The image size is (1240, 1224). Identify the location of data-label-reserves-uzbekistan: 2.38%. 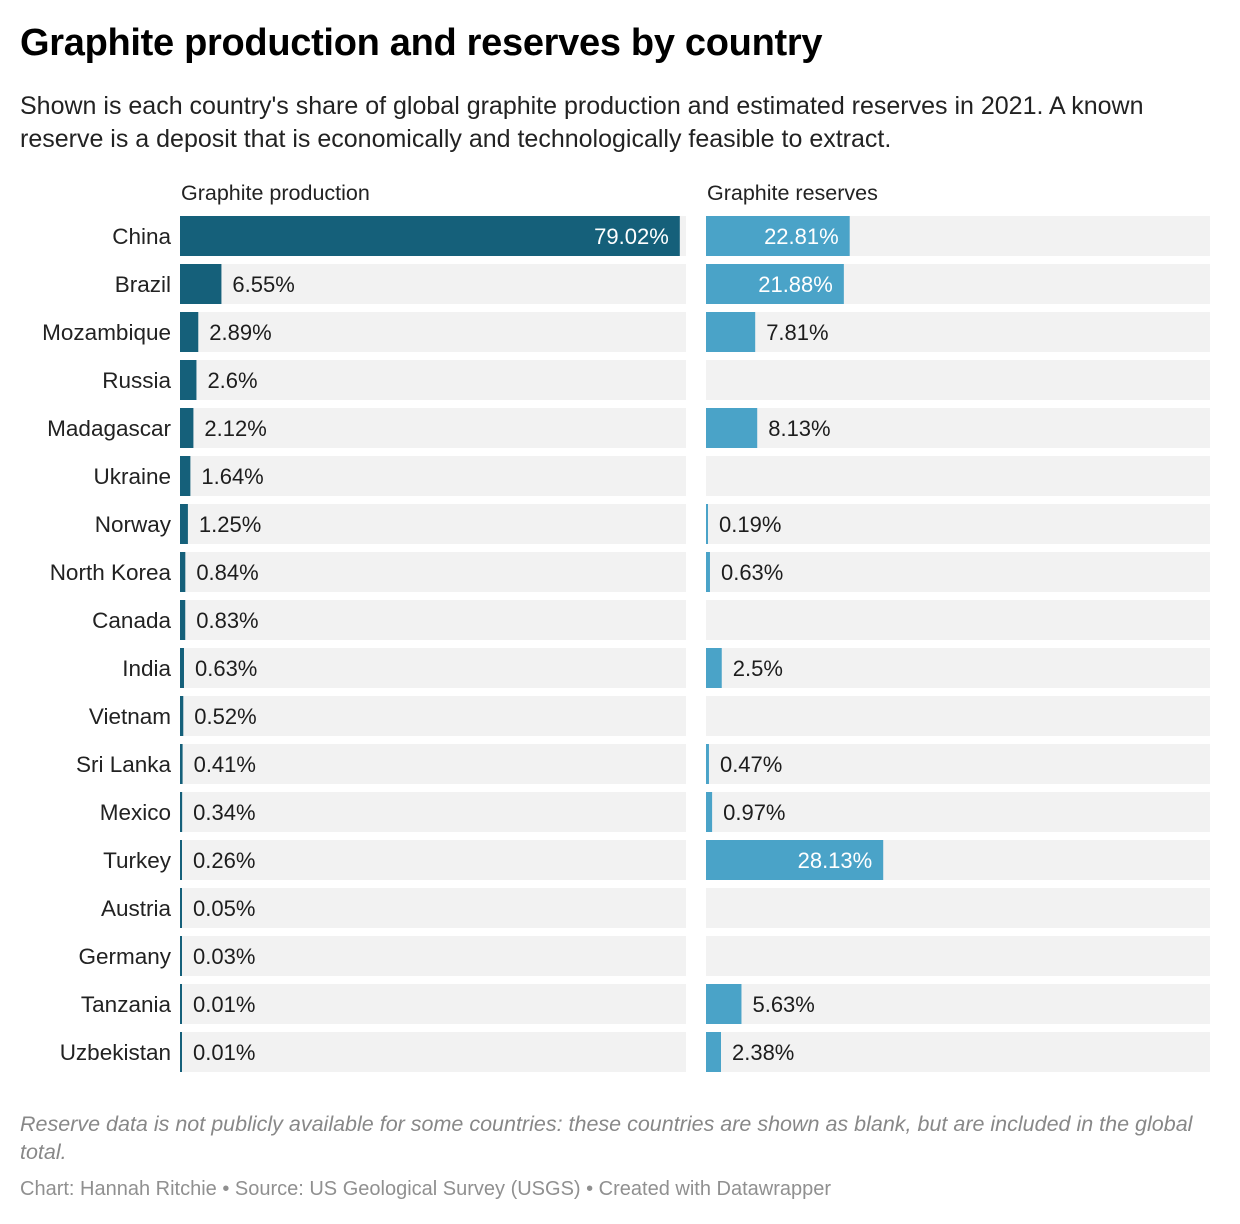
(763, 1052).